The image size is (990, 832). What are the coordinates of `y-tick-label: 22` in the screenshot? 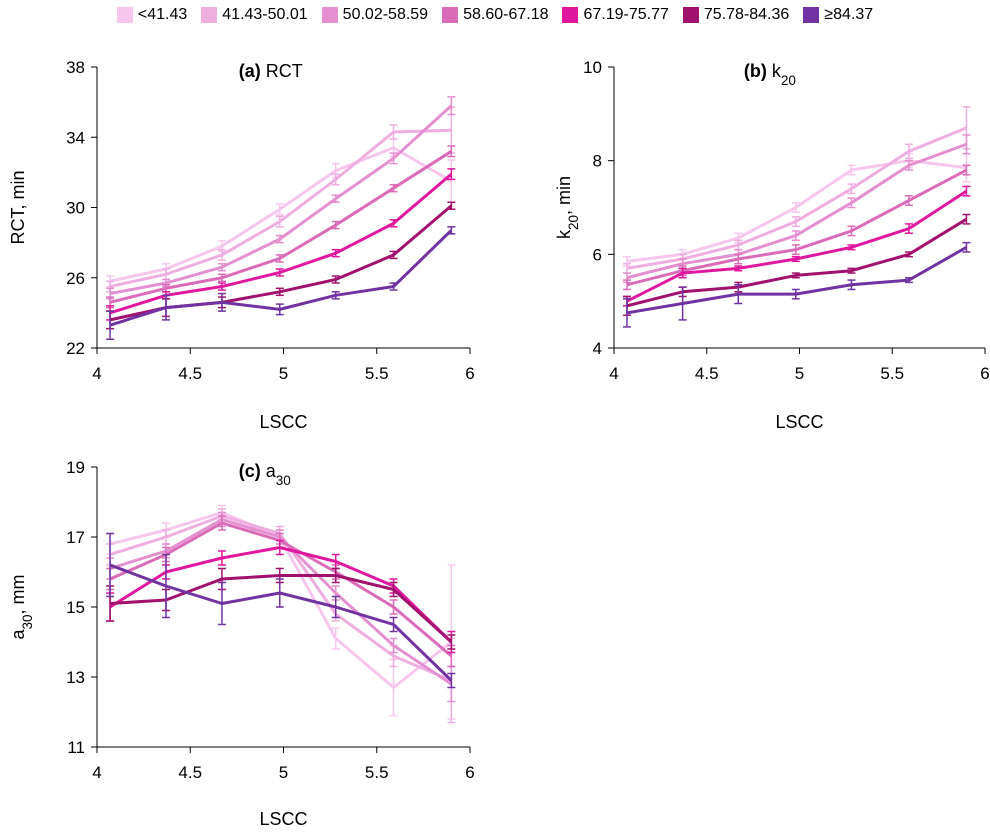 It's located at (75, 348).